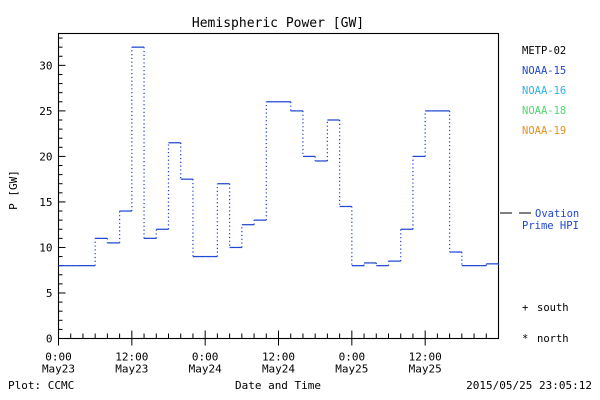  Describe the element at coordinates (41, 385) in the screenshot. I see `plot-credit: Plot: CCMC` at that location.